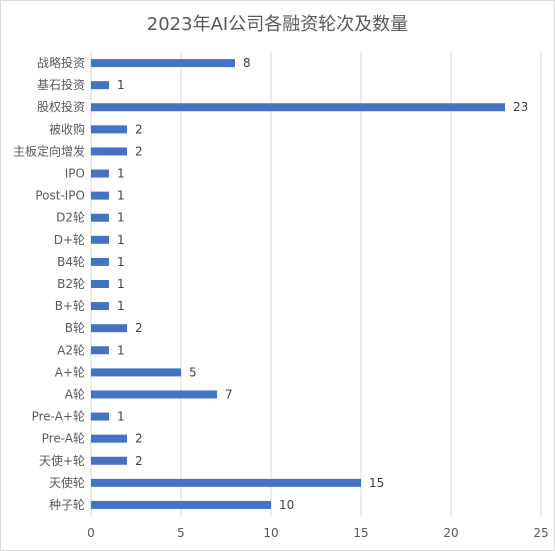  What do you see at coordinates (49, 150) in the screenshot?
I see `category-label: 主板定向增发` at bounding box center [49, 150].